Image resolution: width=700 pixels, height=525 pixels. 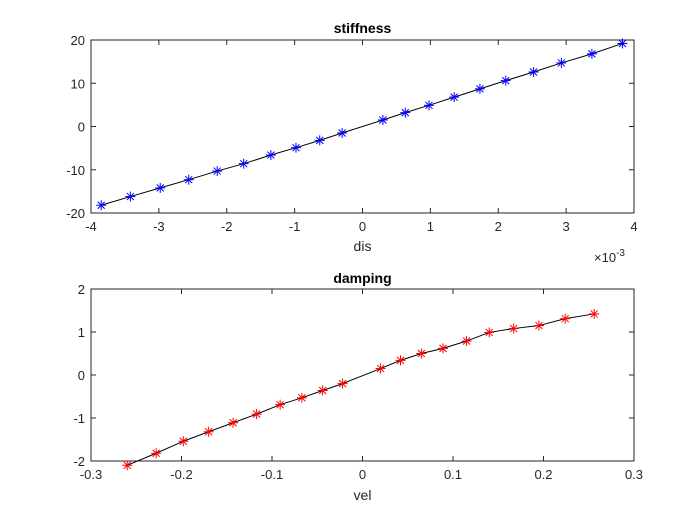 I want to click on damping-ytick-label: 2, so click(x=81, y=289).